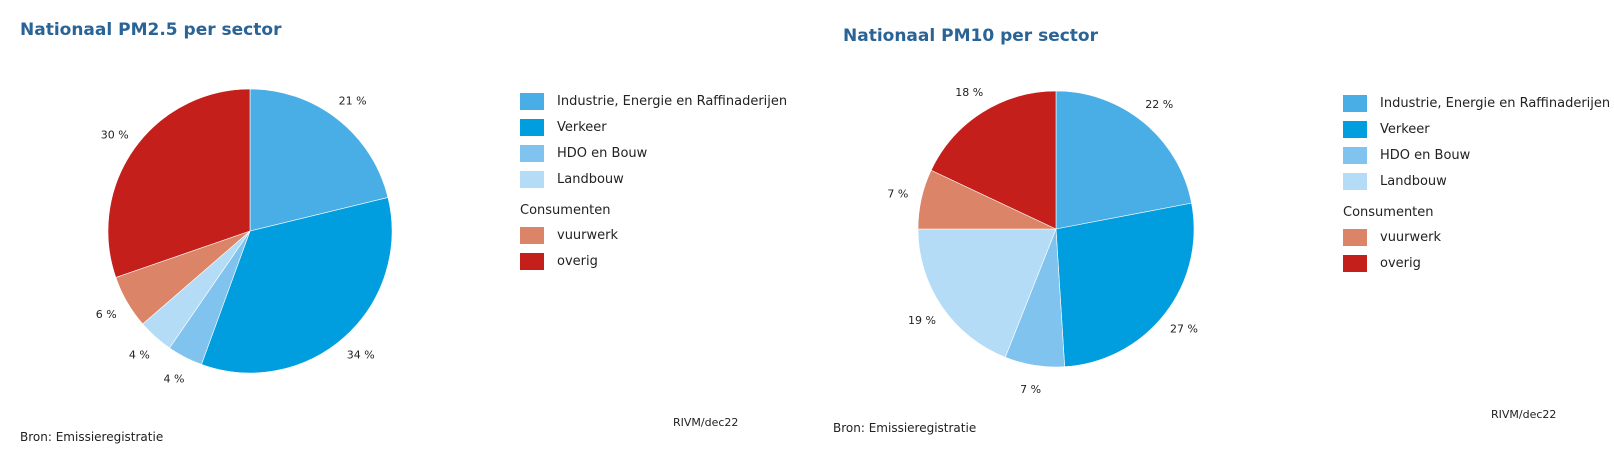 The image size is (1614, 466). I want to click on pie-chart: 21 % 34 % 4 % 4 % 6 % 30 %, so click(244, 237).